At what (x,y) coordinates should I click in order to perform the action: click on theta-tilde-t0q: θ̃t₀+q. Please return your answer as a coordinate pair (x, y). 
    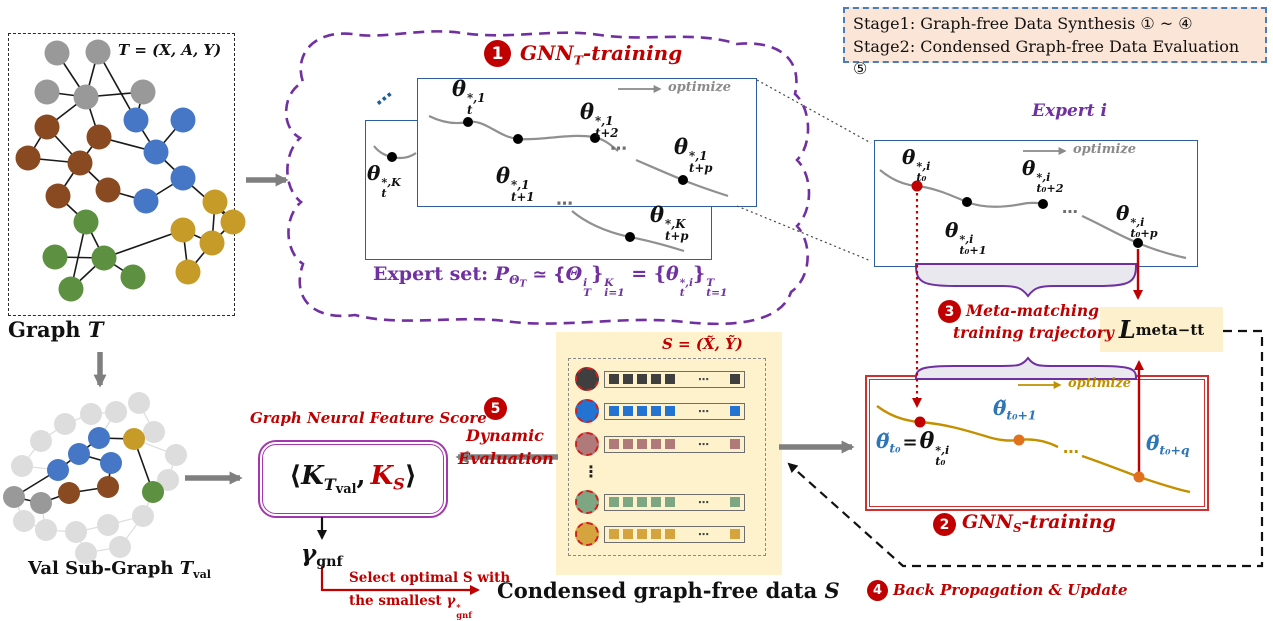
    Looking at the image, I should click on (1168, 444).